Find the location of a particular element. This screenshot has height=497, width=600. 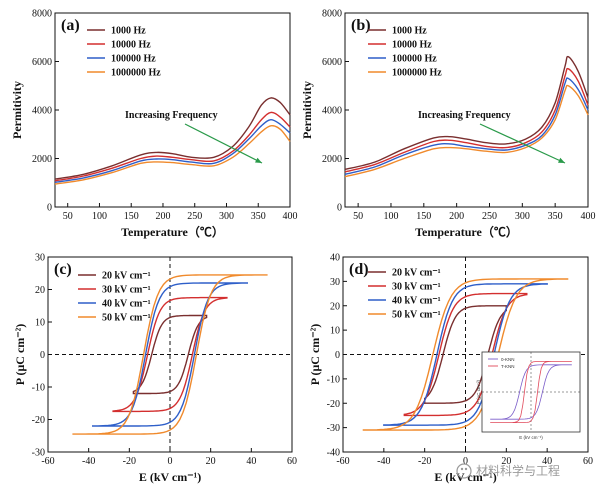

x-tick-label: 200 is located at coordinates (456, 216).